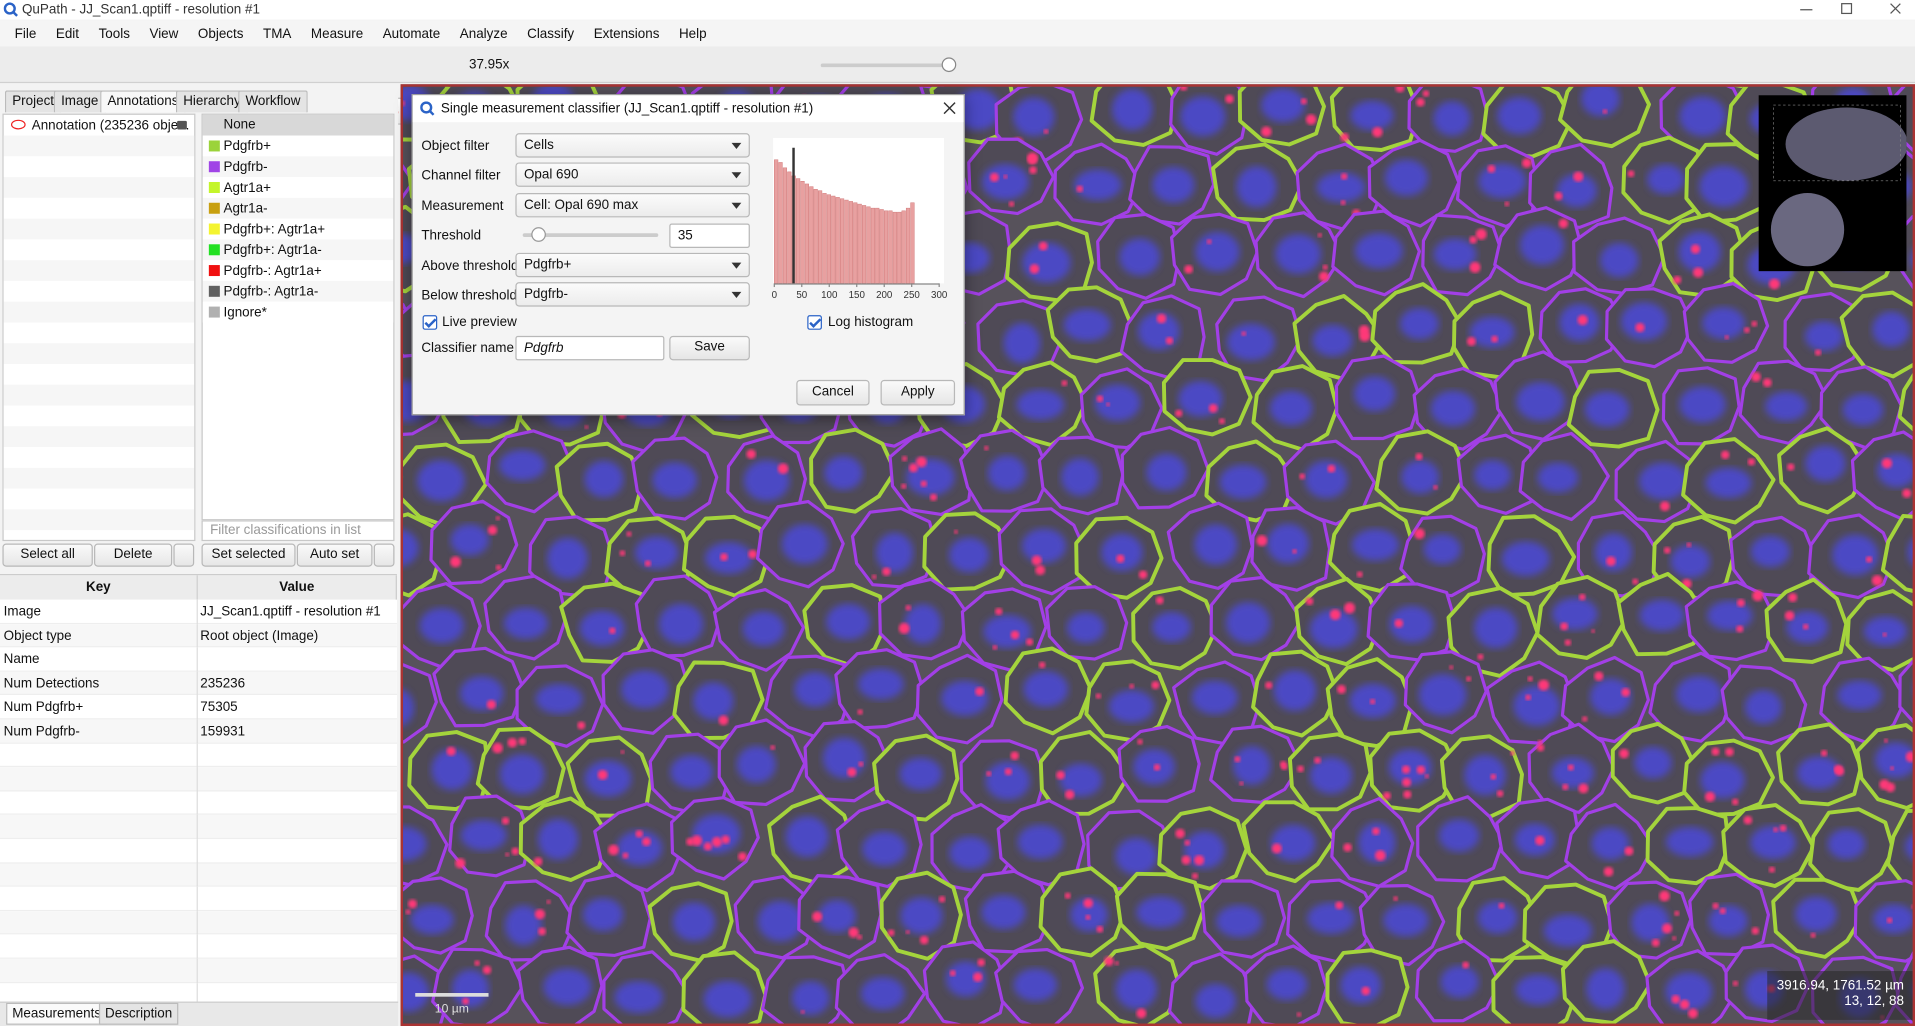  What do you see at coordinates (212, 101) in the screenshot?
I see `panel-tab: Hierarchy` at bounding box center [212, 101].